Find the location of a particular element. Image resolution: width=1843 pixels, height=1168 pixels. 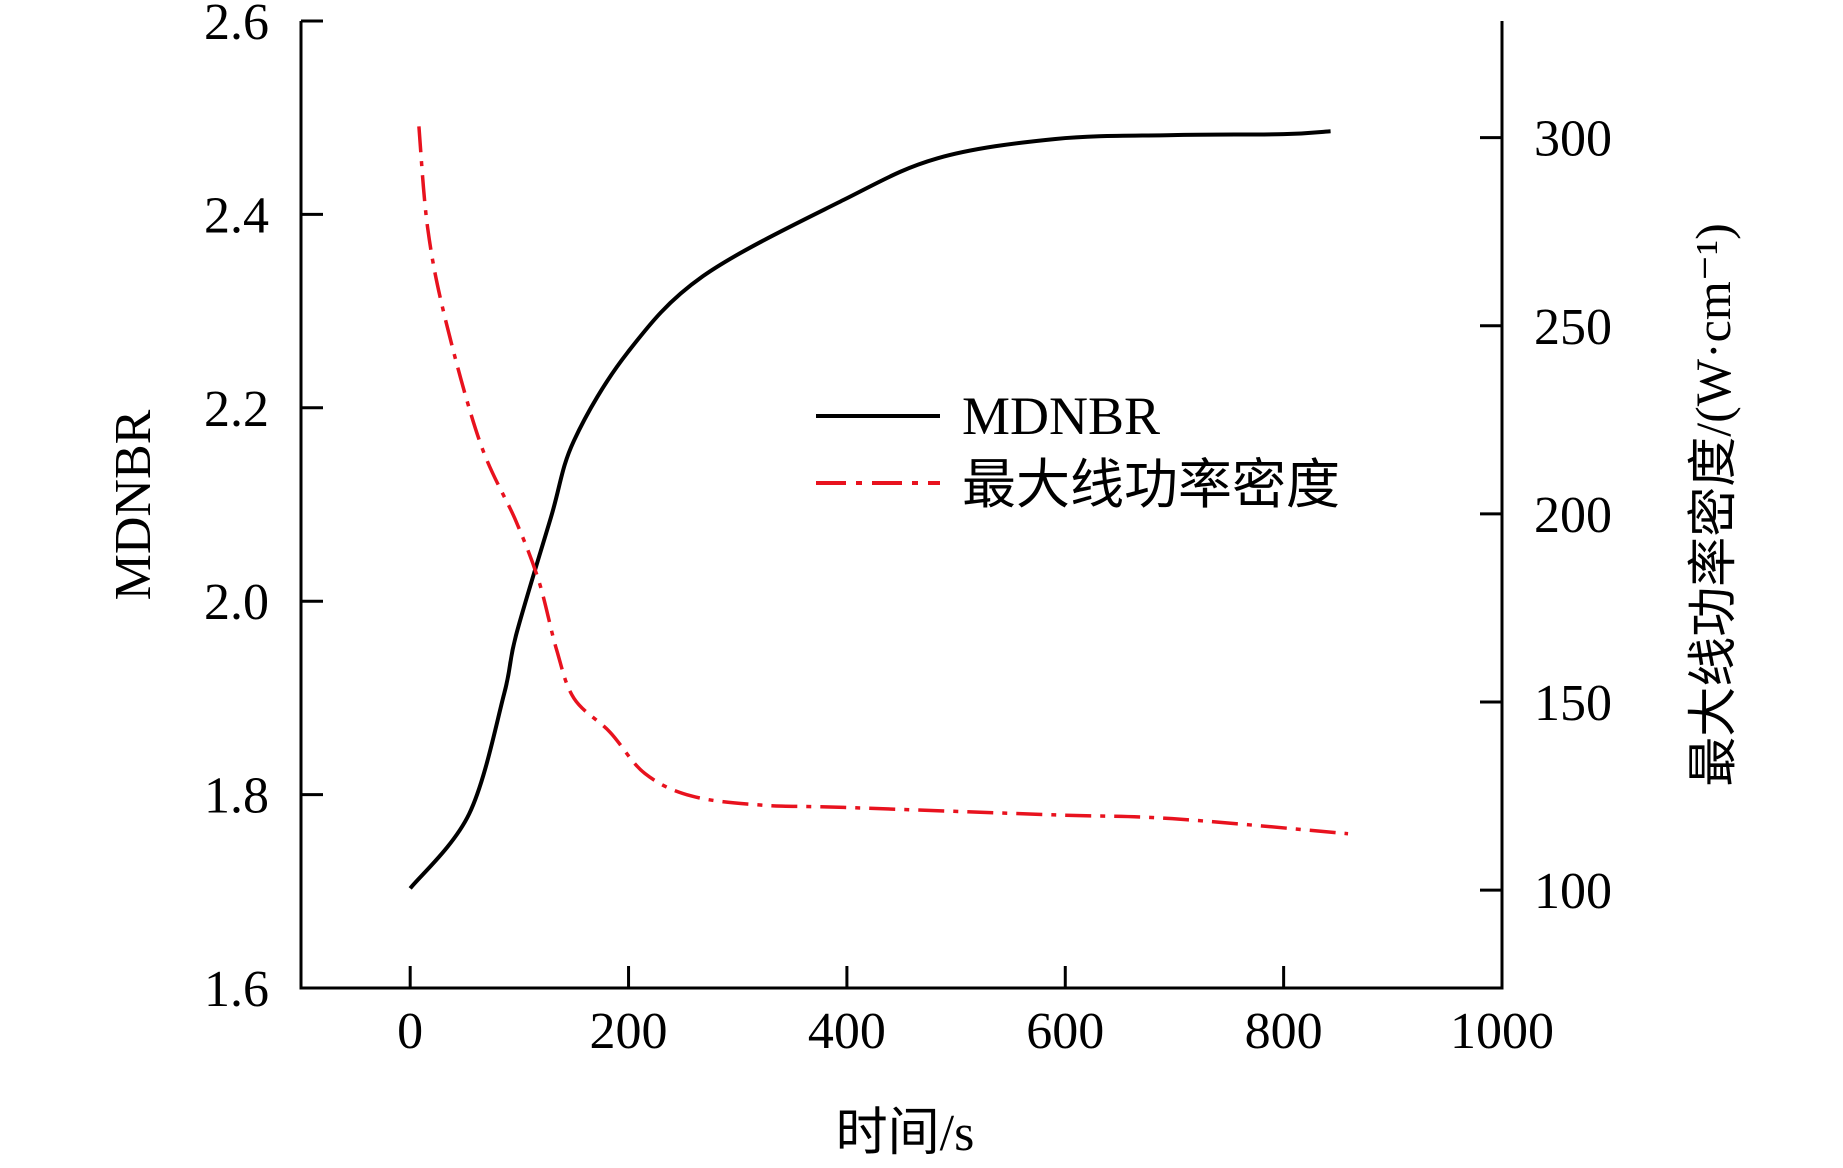

x-tick-label: 600 is located at coordinates (1065, 1031).